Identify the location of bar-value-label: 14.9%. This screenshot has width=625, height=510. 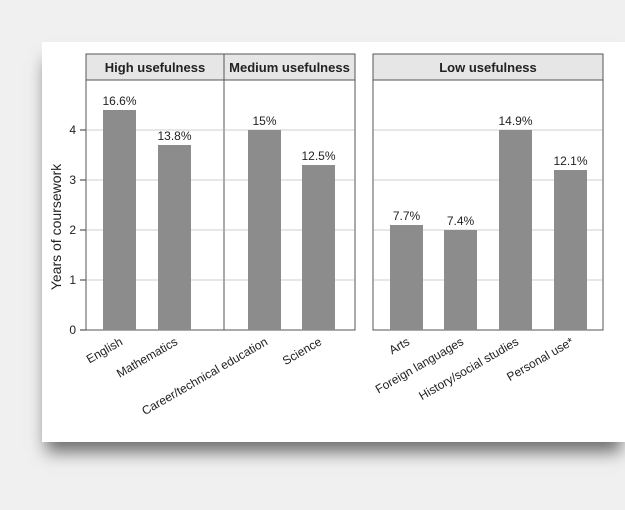
(515, 121).